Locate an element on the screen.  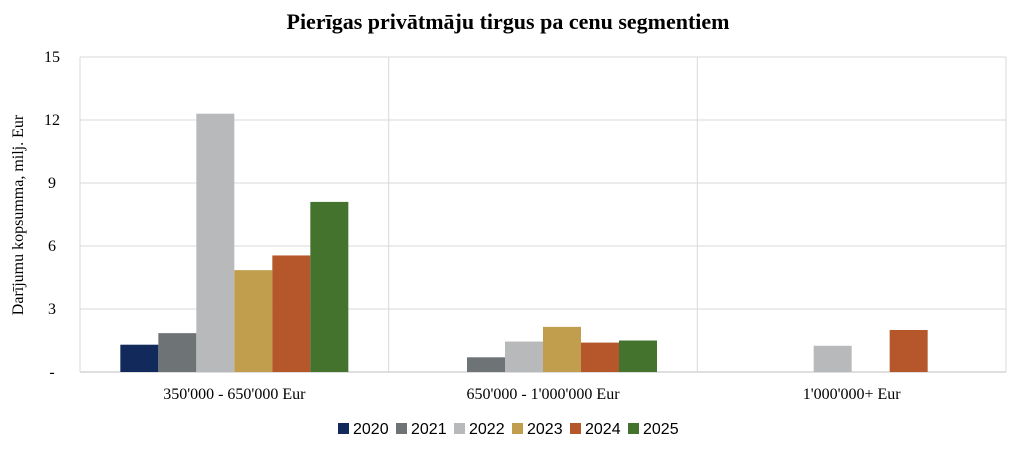
y-tick-labels: - 3 6 9 12 15 is located at coordinates (52, 215).